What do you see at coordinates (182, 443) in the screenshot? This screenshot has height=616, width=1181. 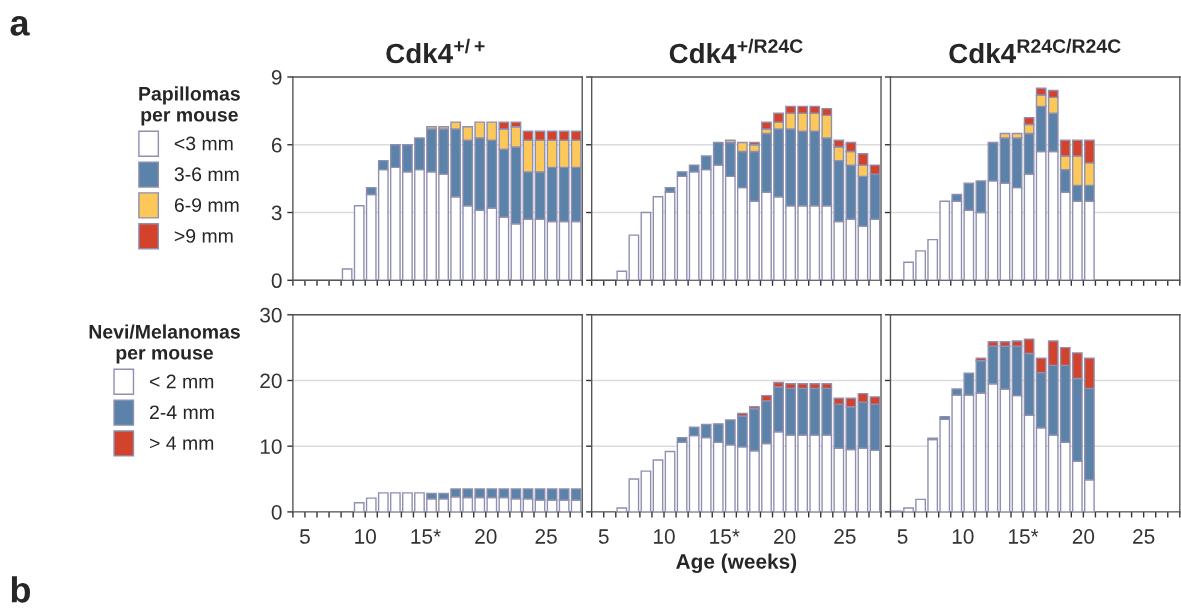 I see `legend-label: > 4 mm` at bounding box center [182, 443].